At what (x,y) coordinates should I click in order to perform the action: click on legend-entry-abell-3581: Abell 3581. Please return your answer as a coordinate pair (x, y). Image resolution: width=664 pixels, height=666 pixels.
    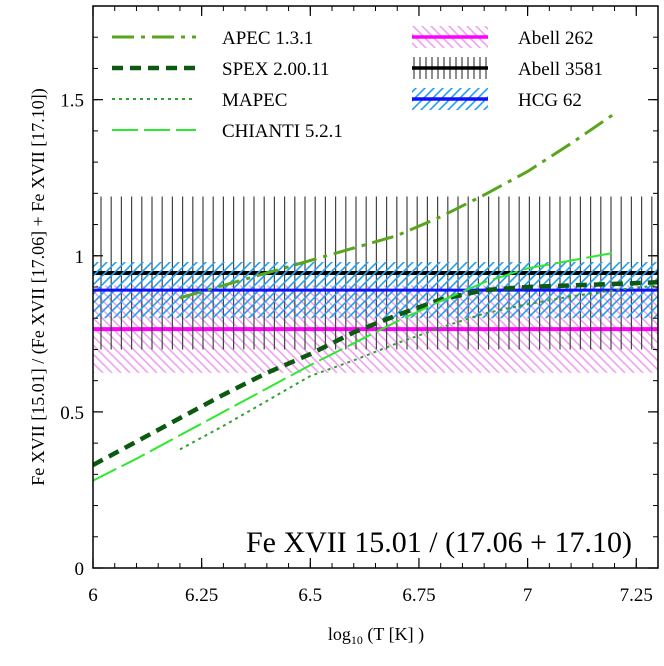
    Looking at the image, I should click on (507, 68).